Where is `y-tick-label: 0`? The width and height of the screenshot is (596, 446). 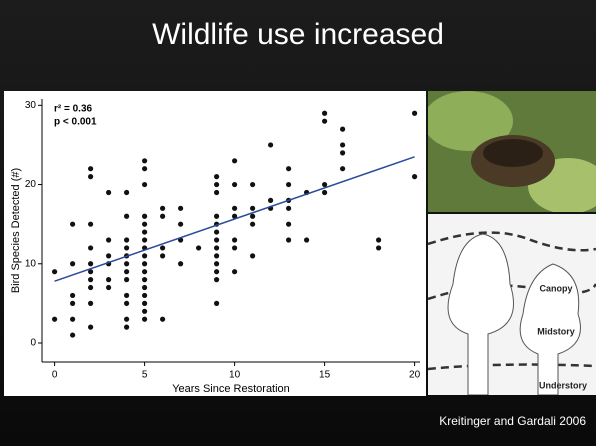
y-tick-label: 0 is located at coordinates (33, 343).